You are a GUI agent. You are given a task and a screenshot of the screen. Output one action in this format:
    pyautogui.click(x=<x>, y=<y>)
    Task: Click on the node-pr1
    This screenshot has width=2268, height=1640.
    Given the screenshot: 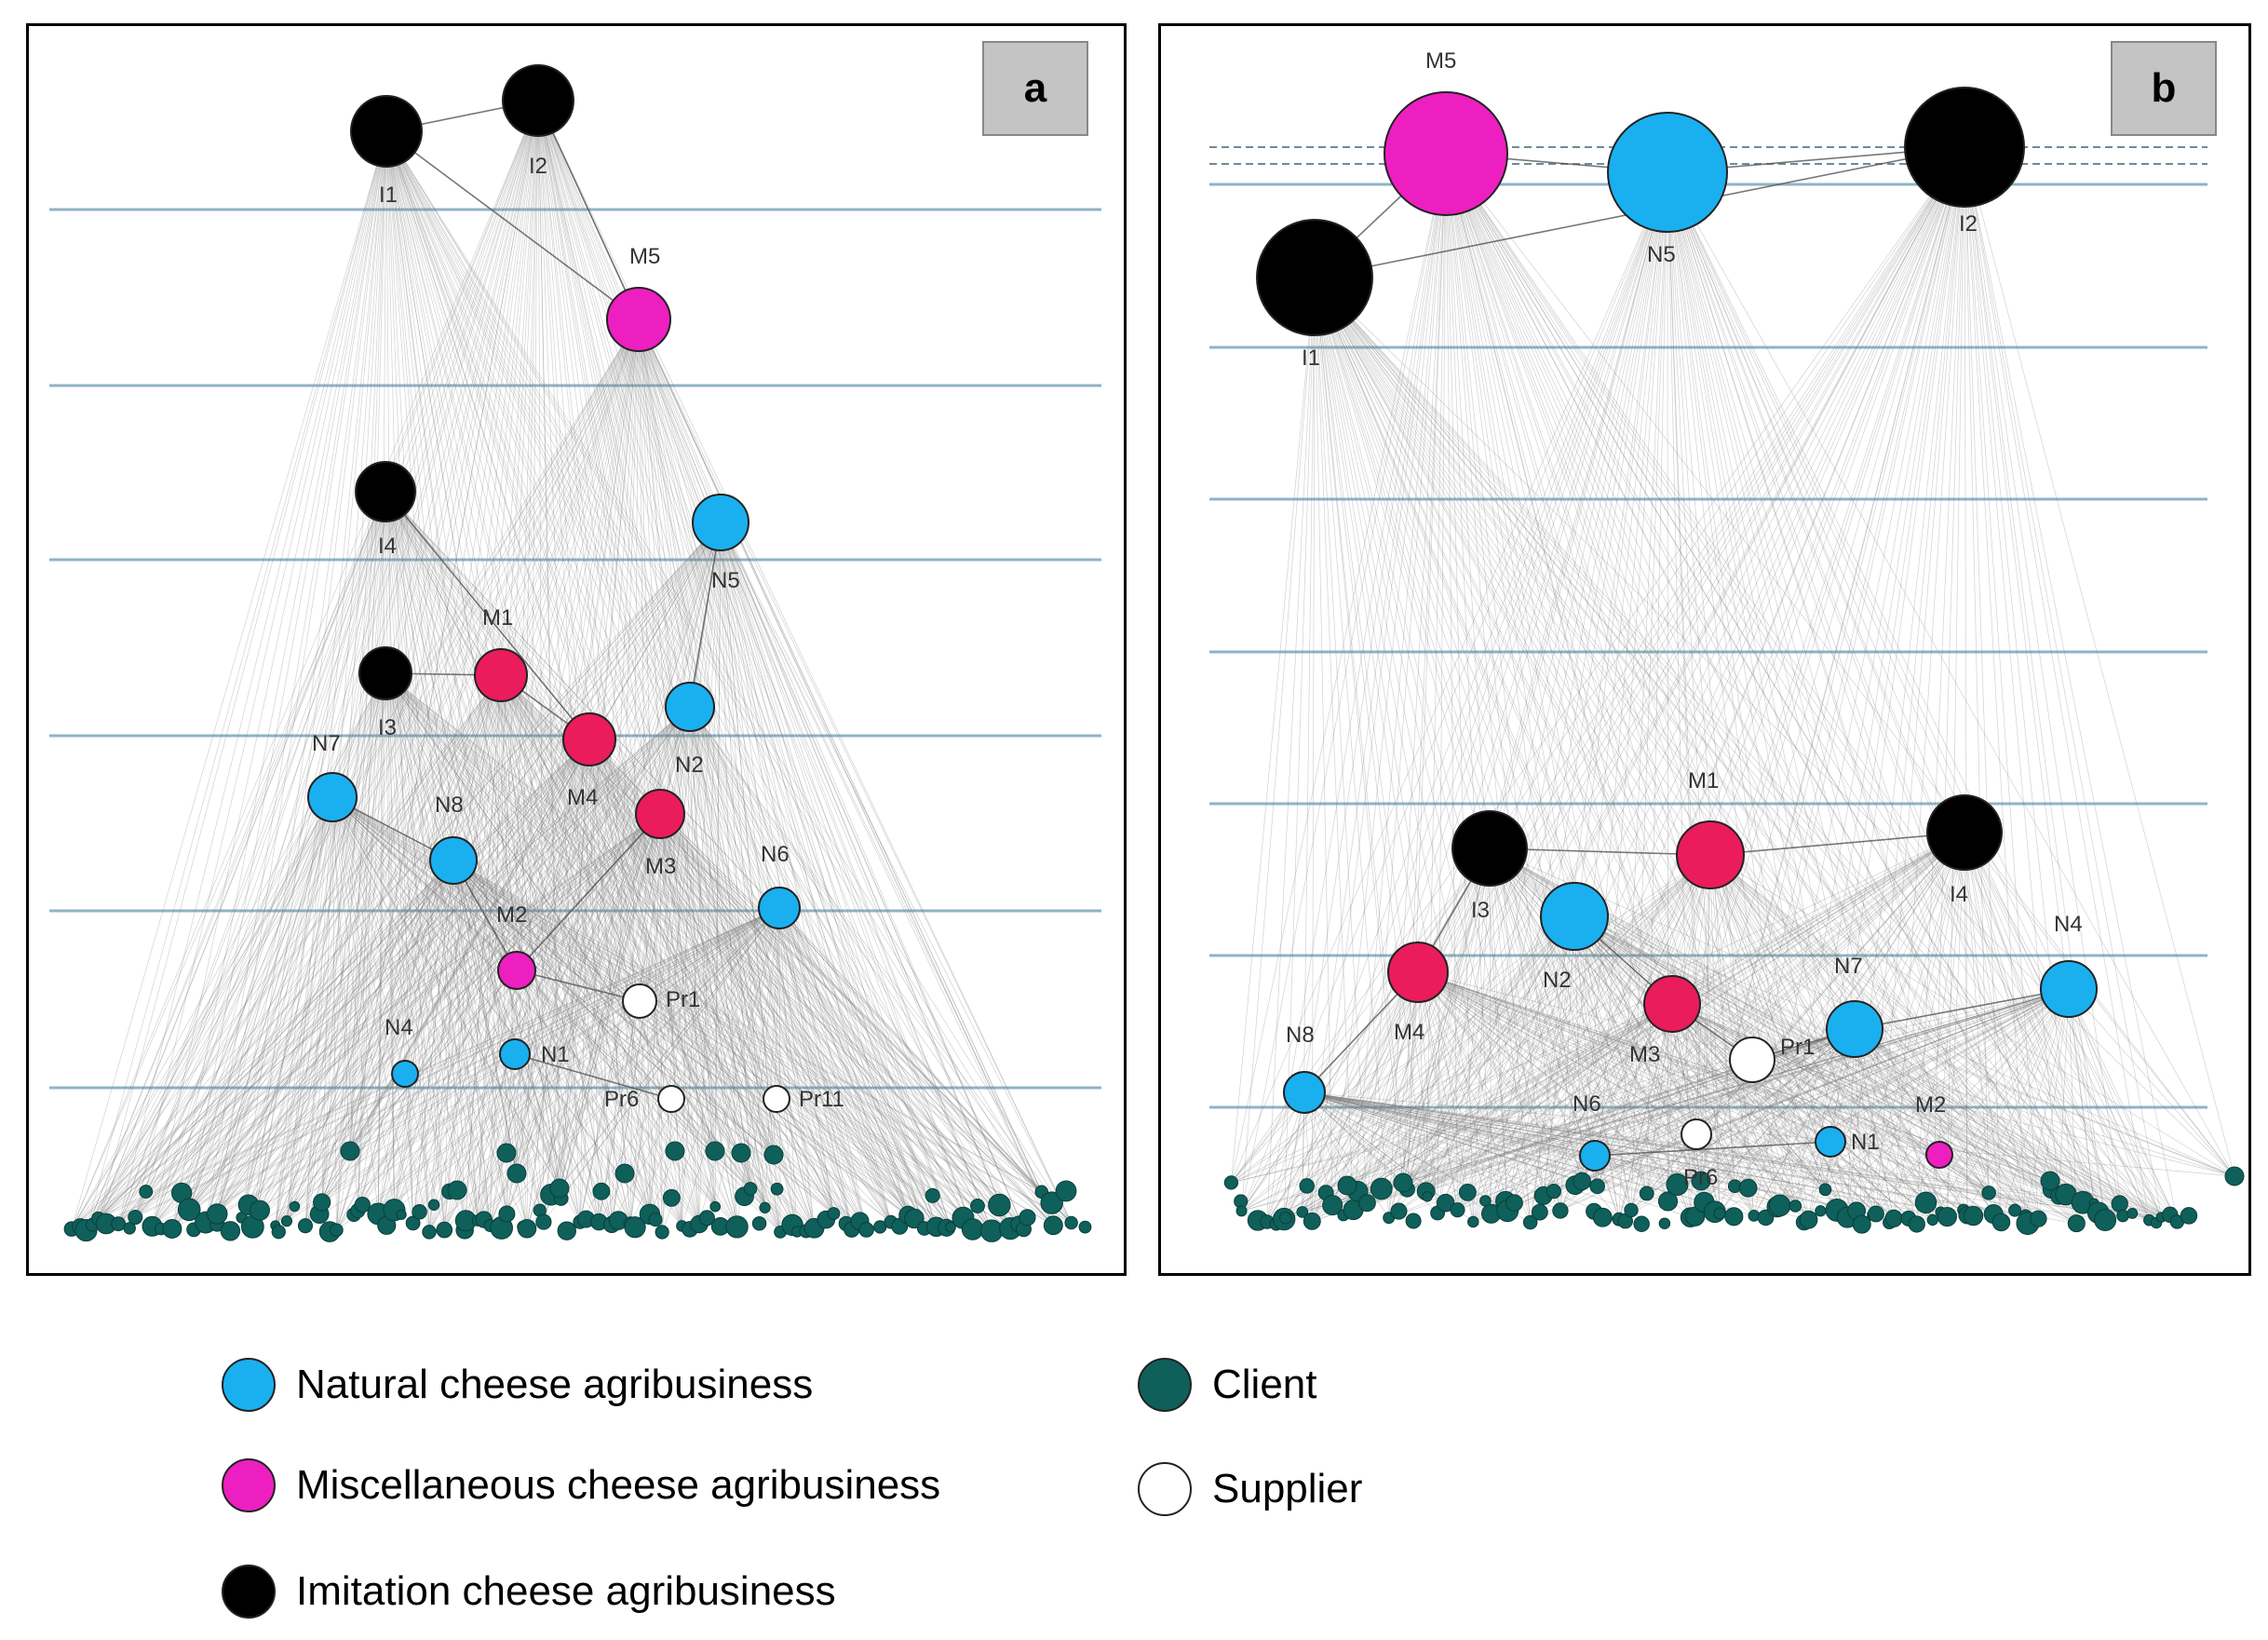 What is the action you would take?
    pyautogui.click(x=1752, y=1060)
    